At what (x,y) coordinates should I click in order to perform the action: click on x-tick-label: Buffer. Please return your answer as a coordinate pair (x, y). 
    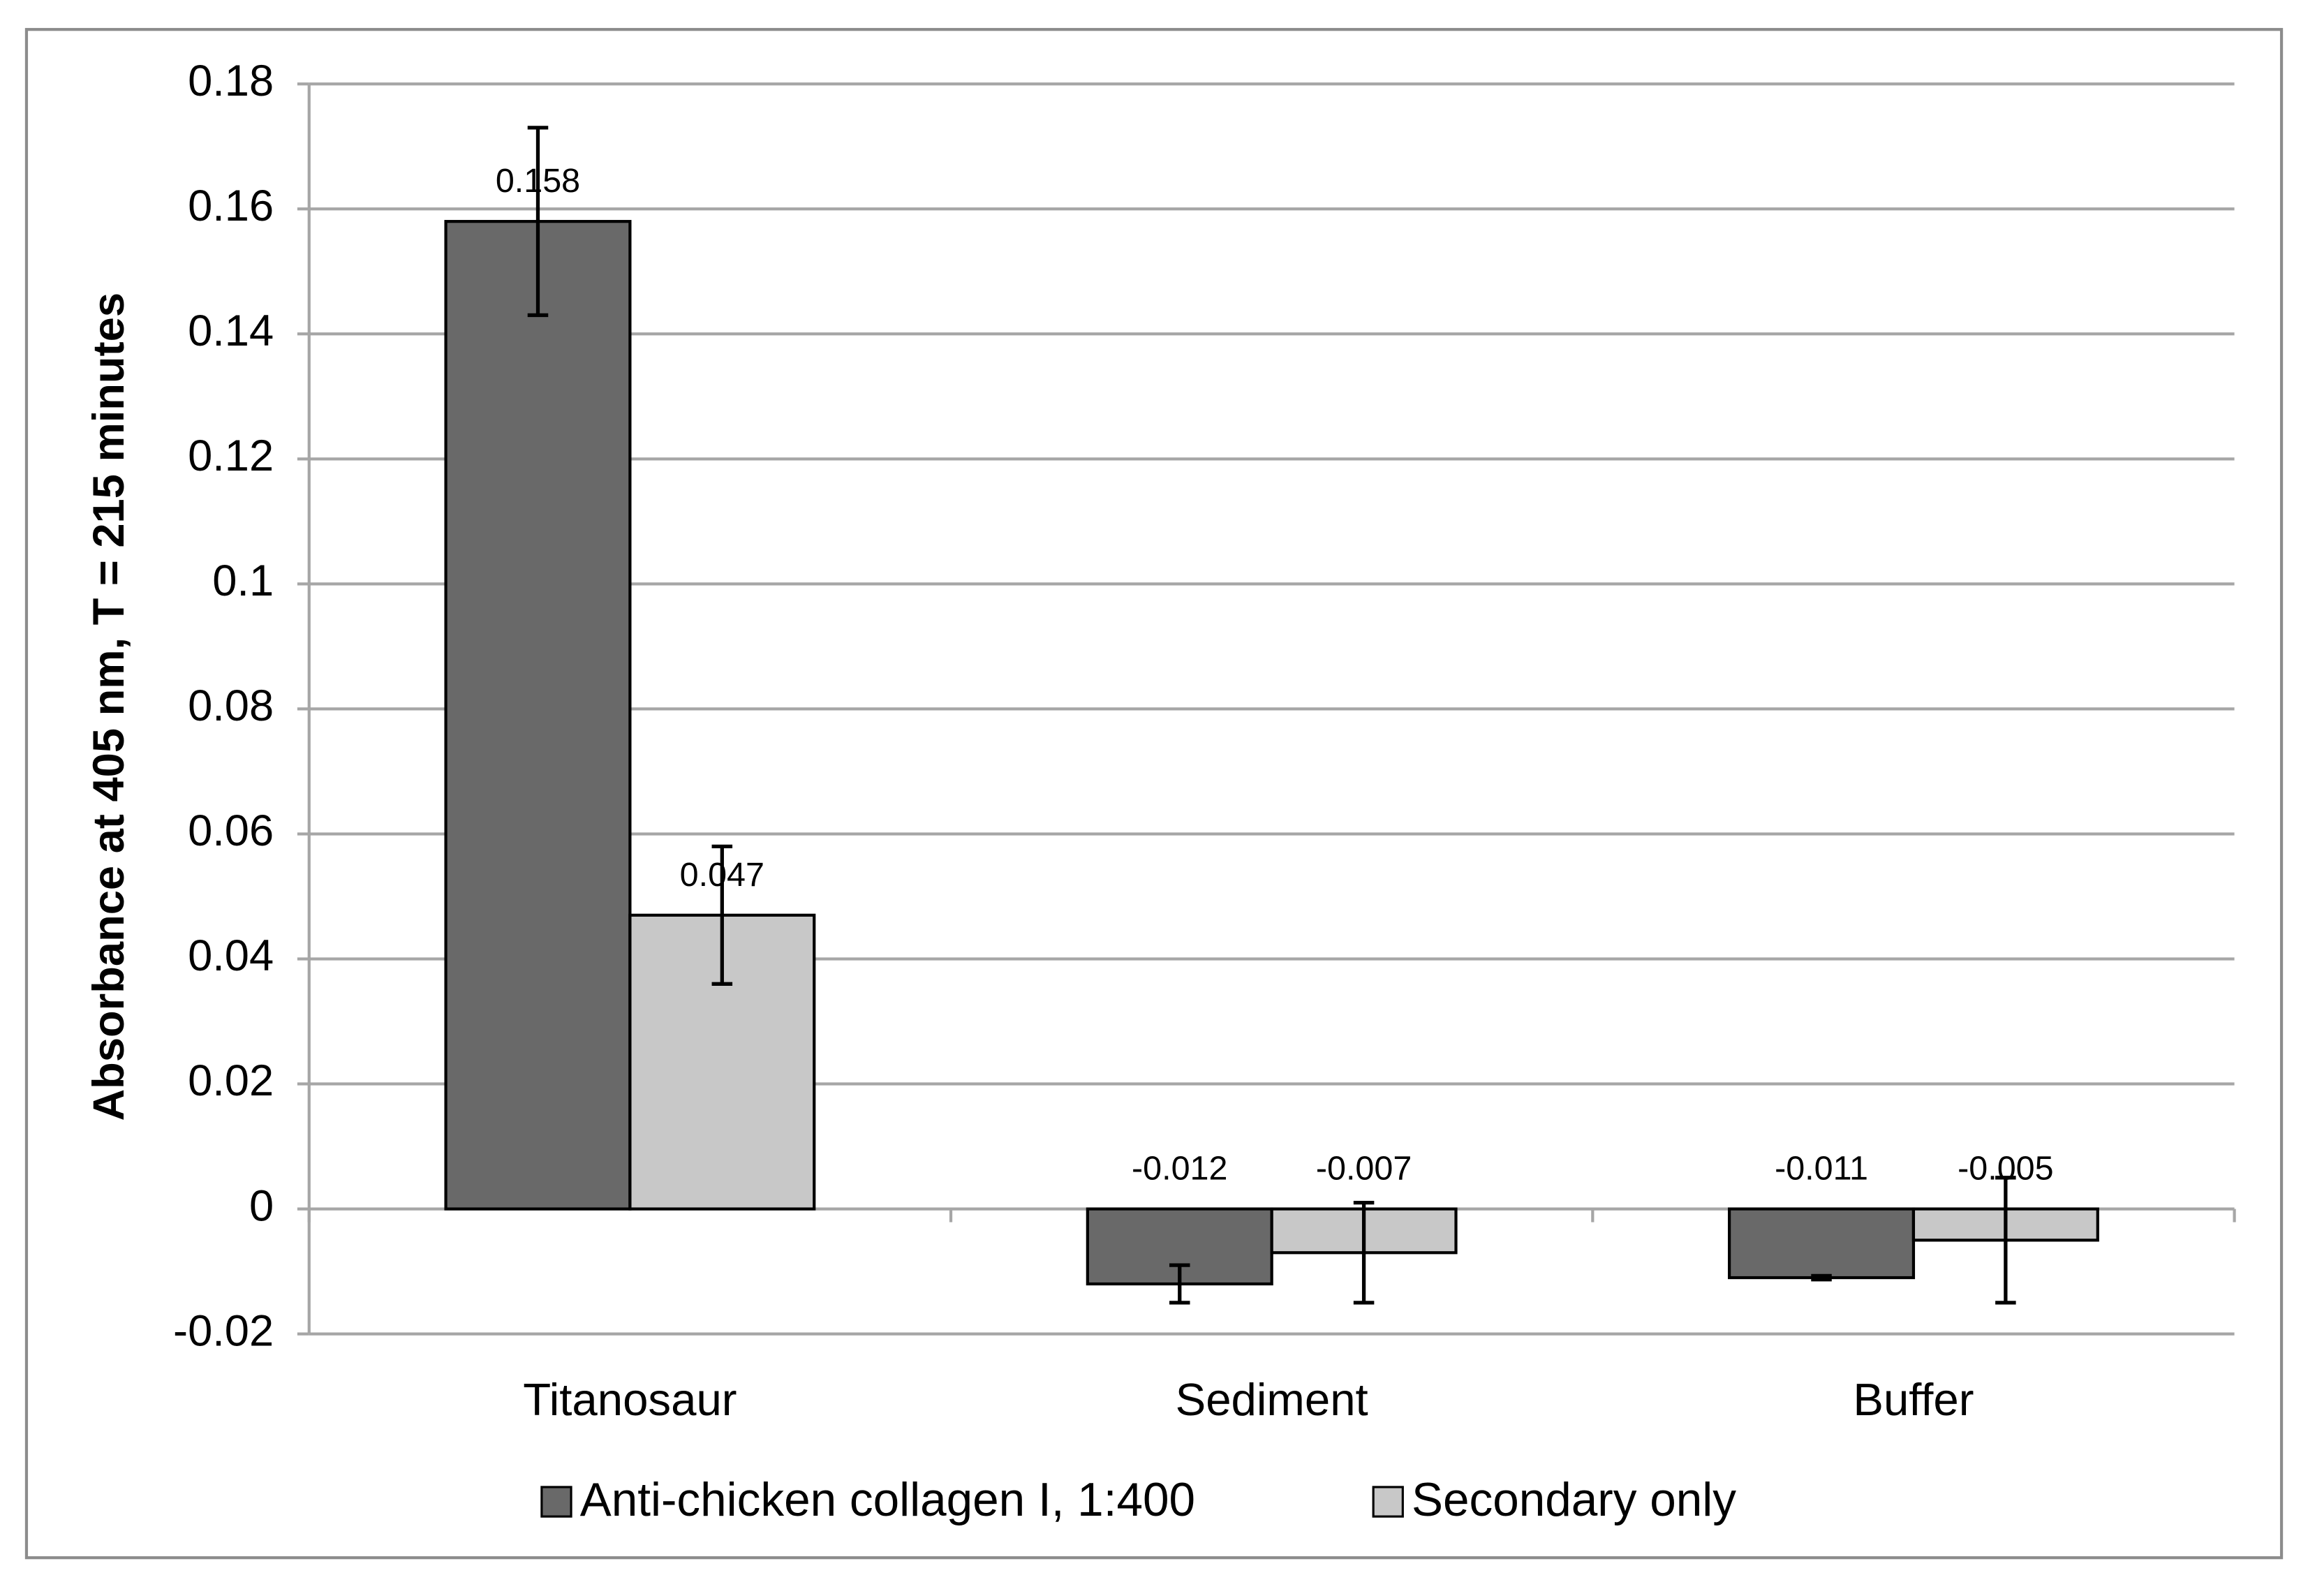
    Looking at the image, I should click on (1913, 1399).